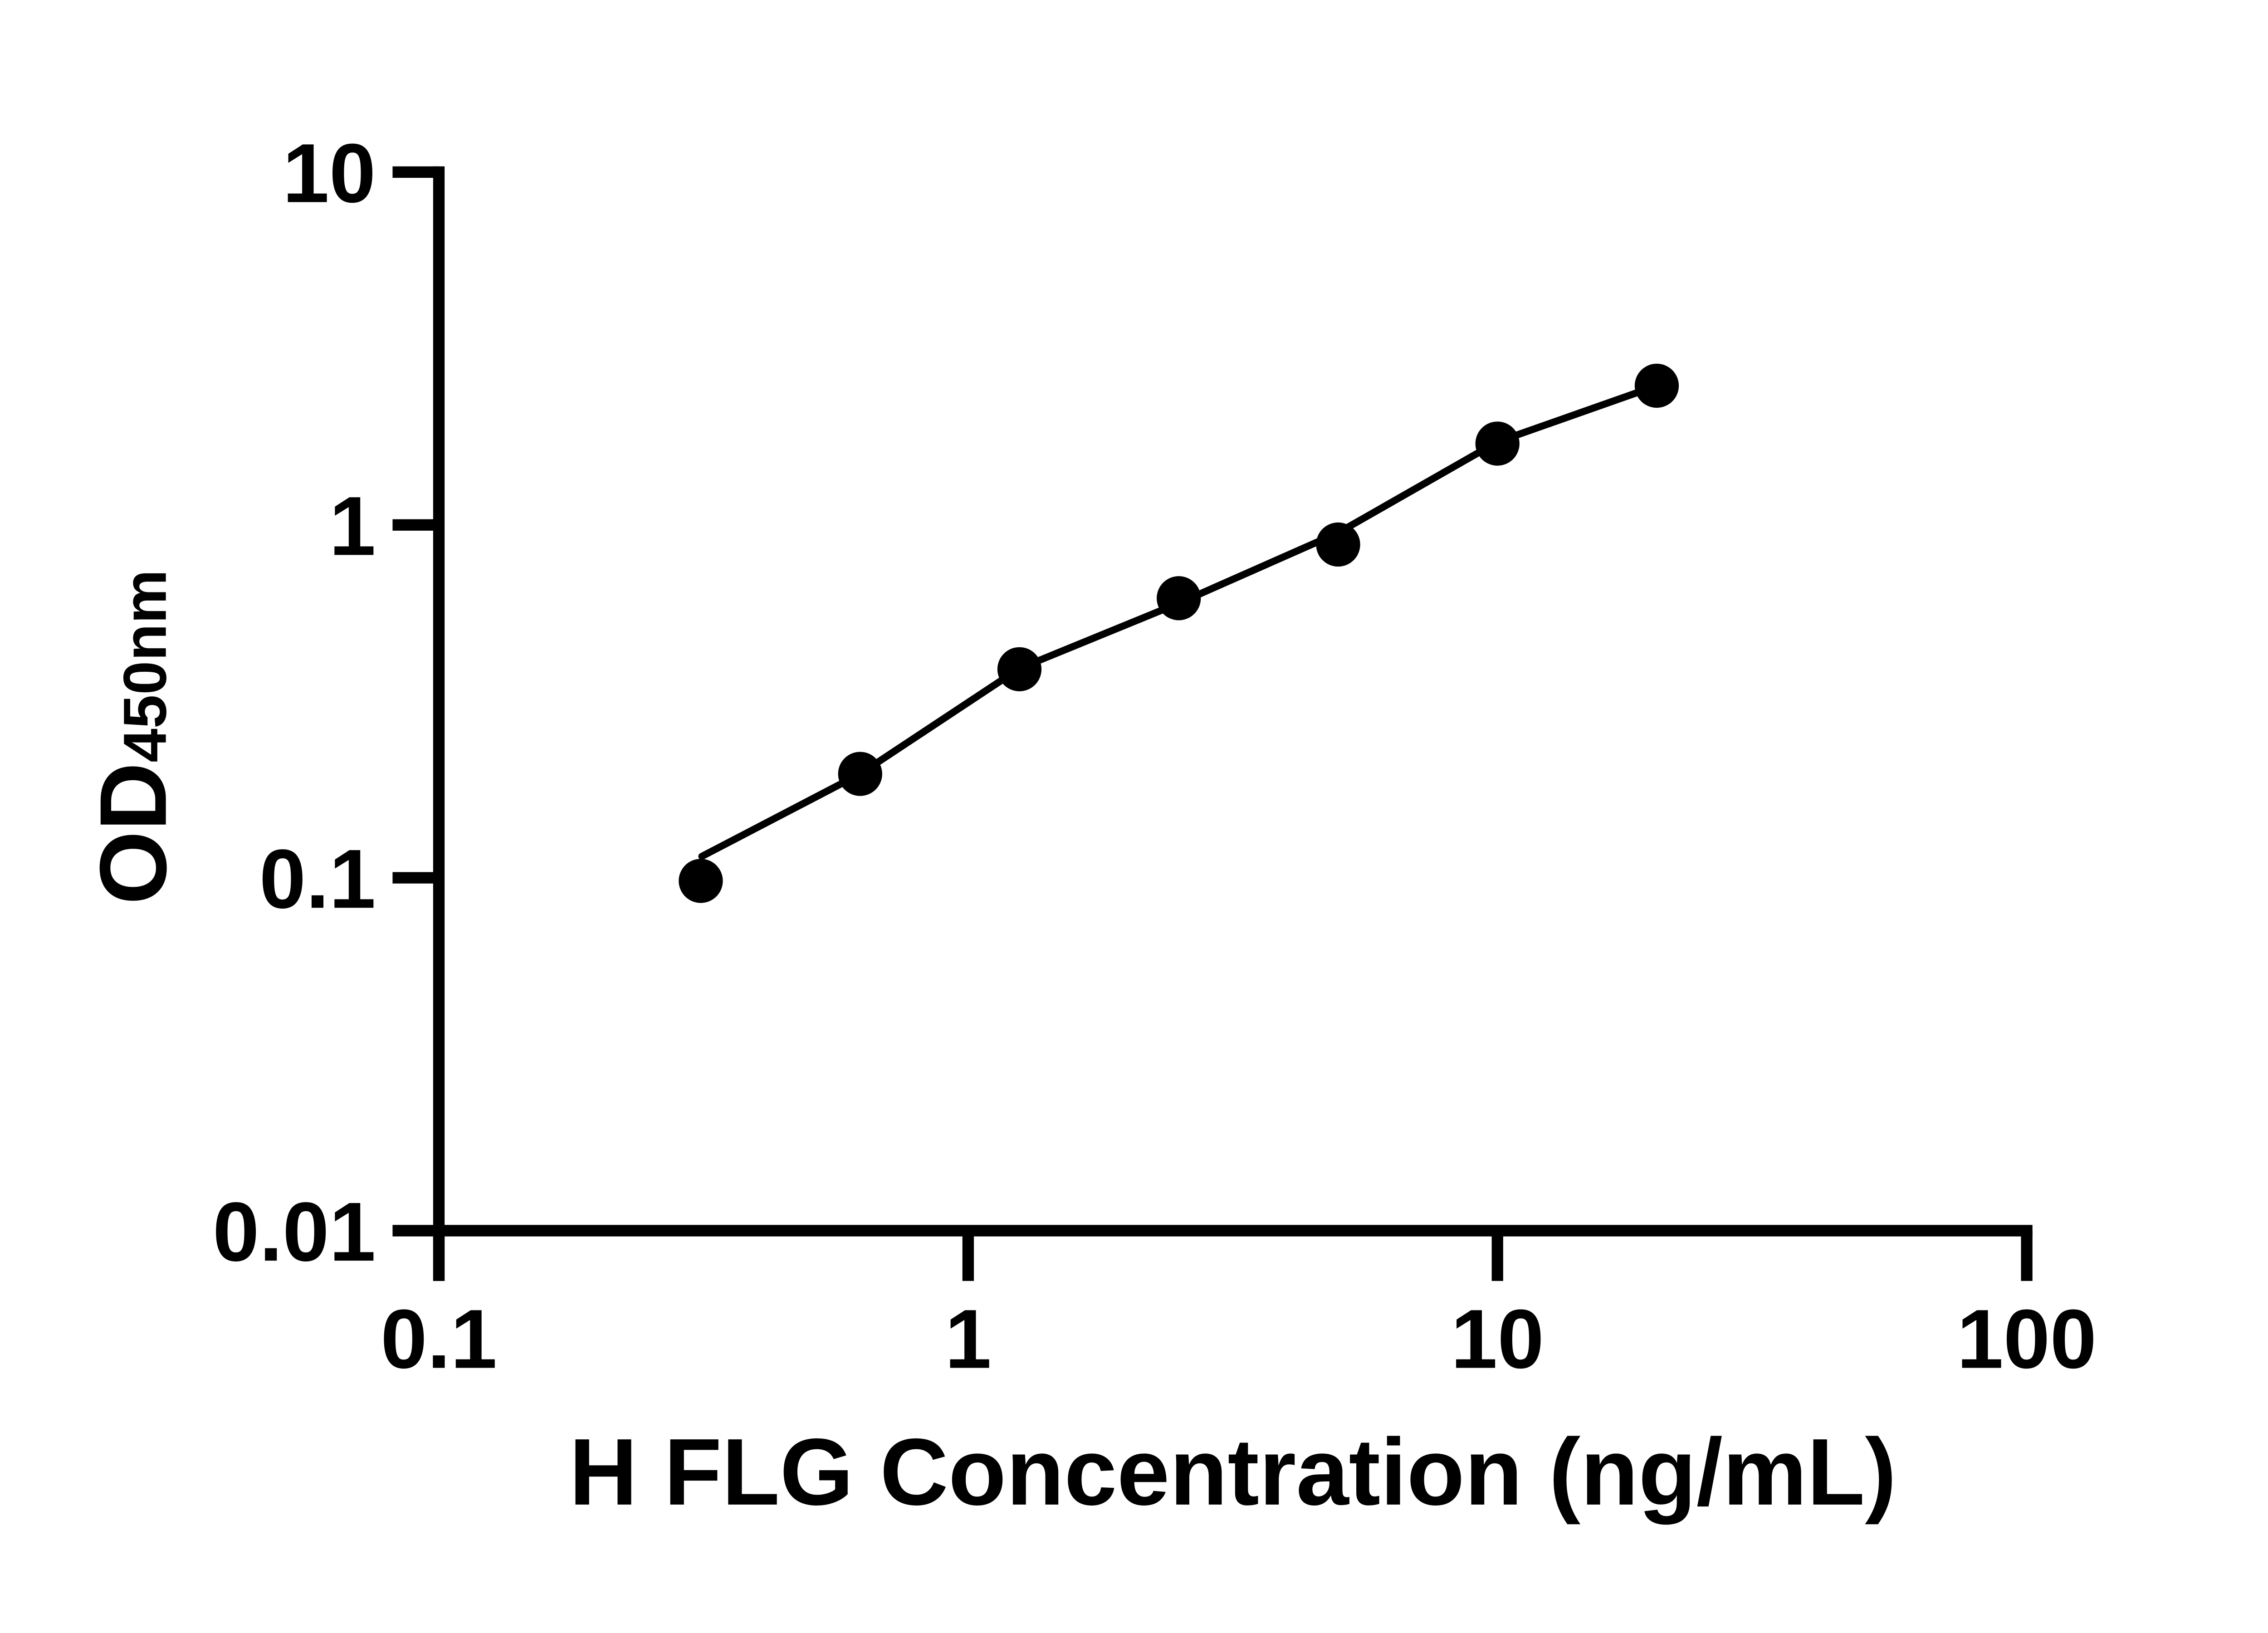  Describe the element at coordinates (1239, 1339) in the screenshot. I see `x-axis-tick-labels: 0.1 1 10 100` at that location.